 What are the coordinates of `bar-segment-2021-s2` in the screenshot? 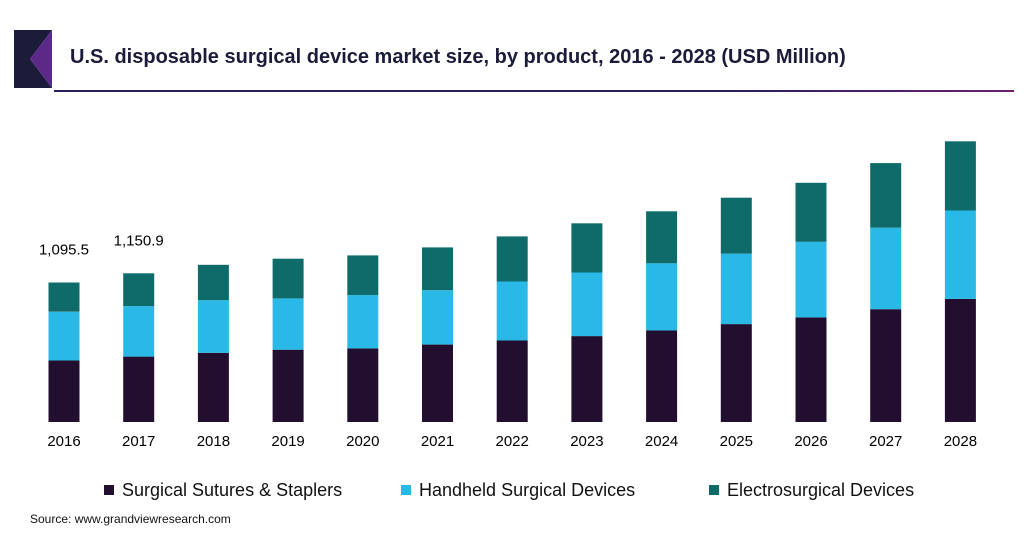 It's located at (437, 269).